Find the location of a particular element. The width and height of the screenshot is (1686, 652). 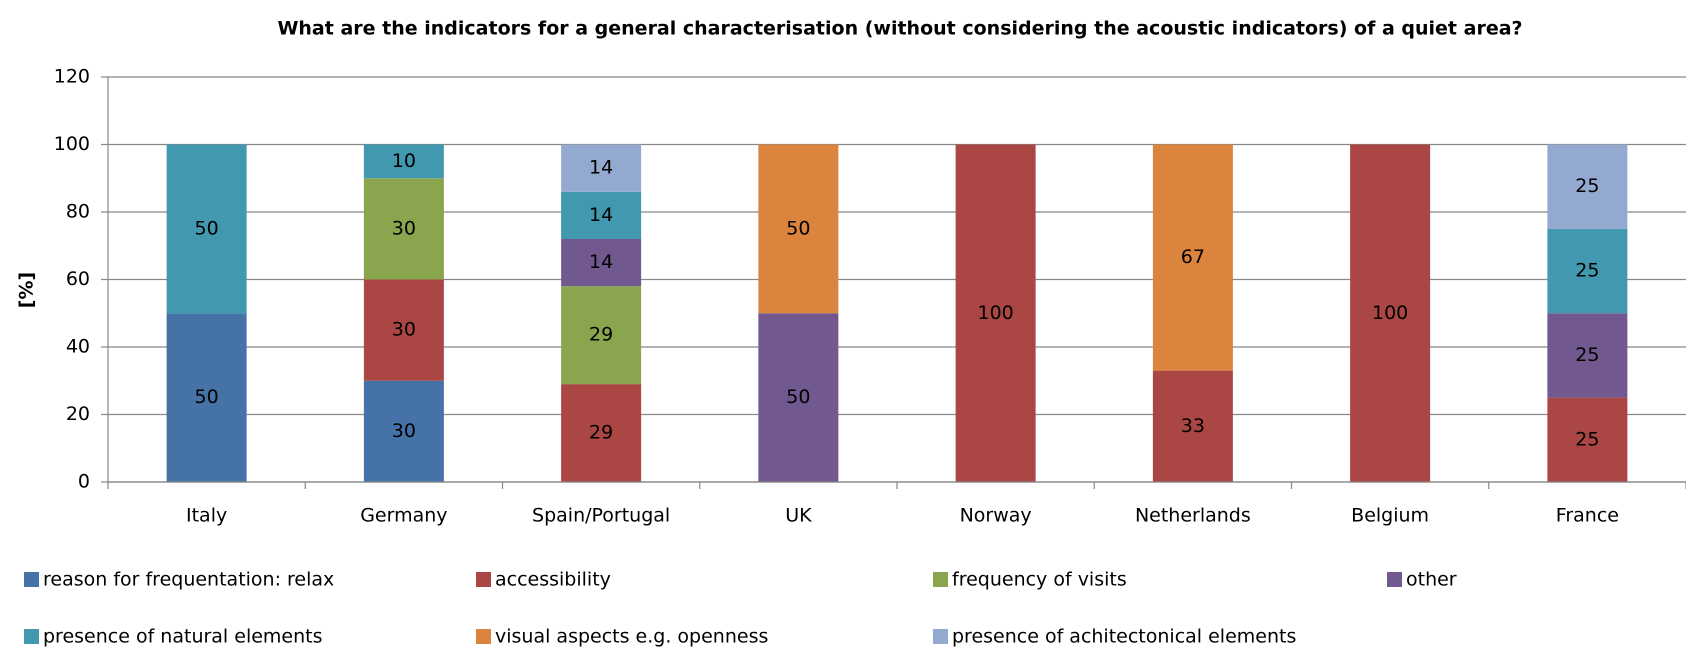

y-axis-title: [%] is located at coordinates (27, 290).